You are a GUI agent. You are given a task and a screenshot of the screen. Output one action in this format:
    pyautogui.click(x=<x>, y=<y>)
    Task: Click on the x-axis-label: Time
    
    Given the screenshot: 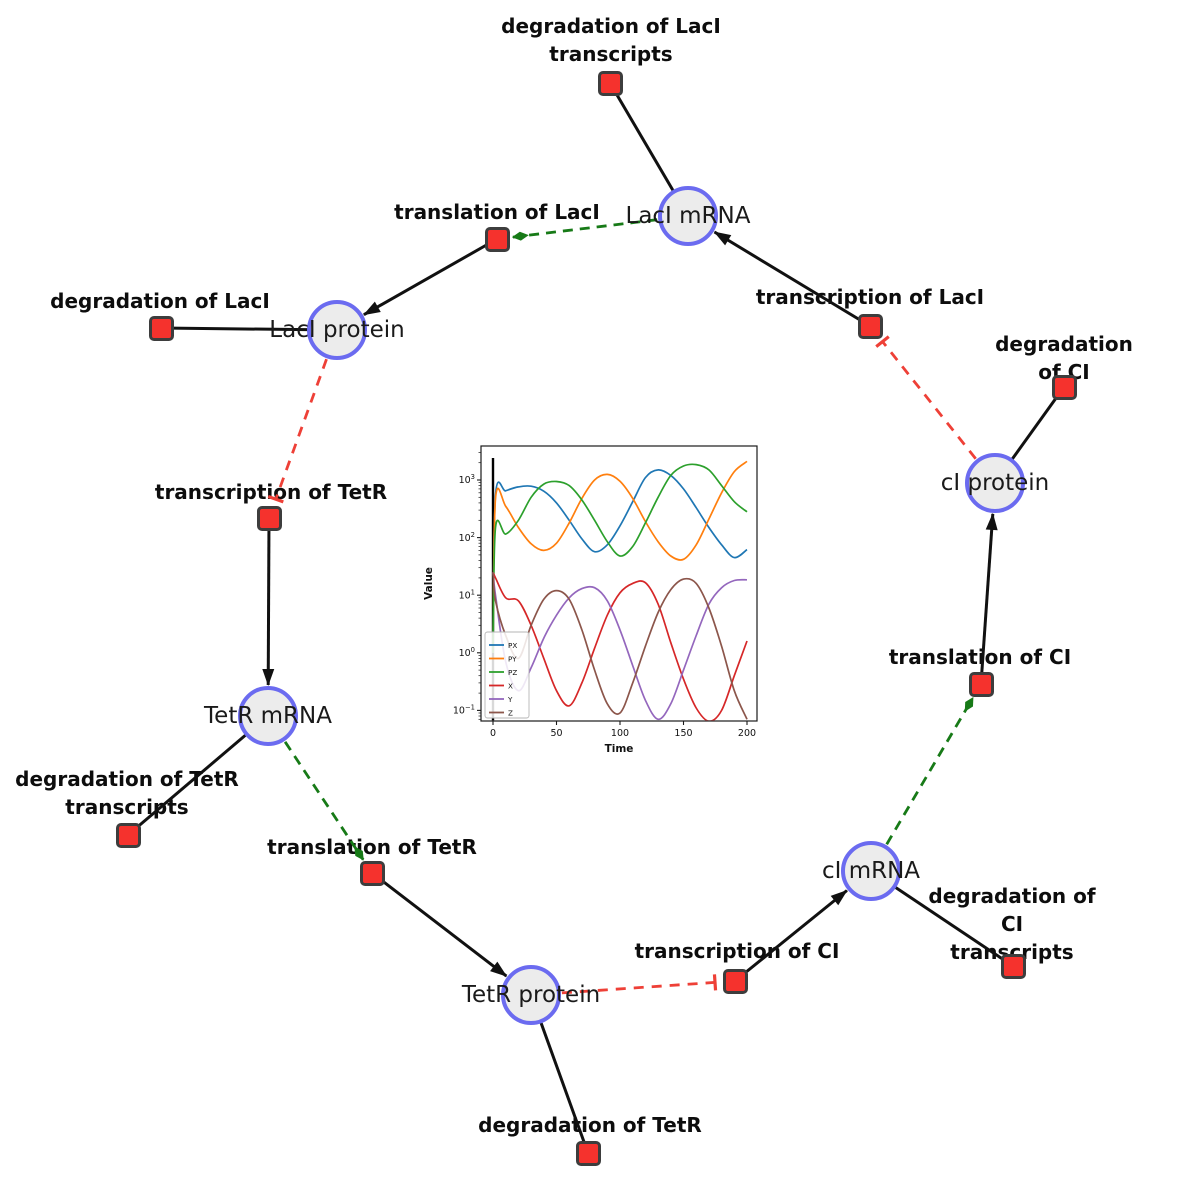 What is the action you would take?
    pyautogui.click(x=619, y=749)
    